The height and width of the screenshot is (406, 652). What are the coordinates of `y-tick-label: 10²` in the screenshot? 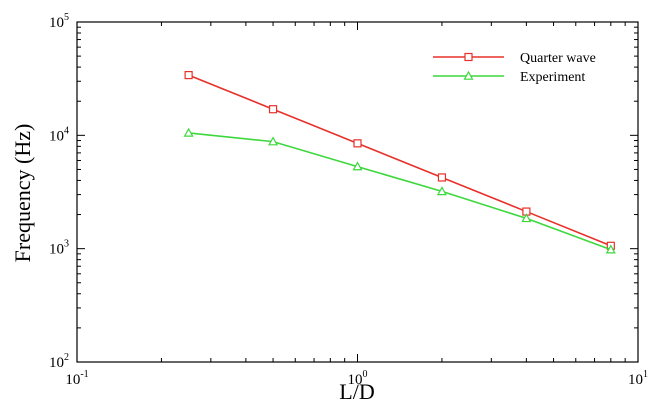 It's located at (59, 361).